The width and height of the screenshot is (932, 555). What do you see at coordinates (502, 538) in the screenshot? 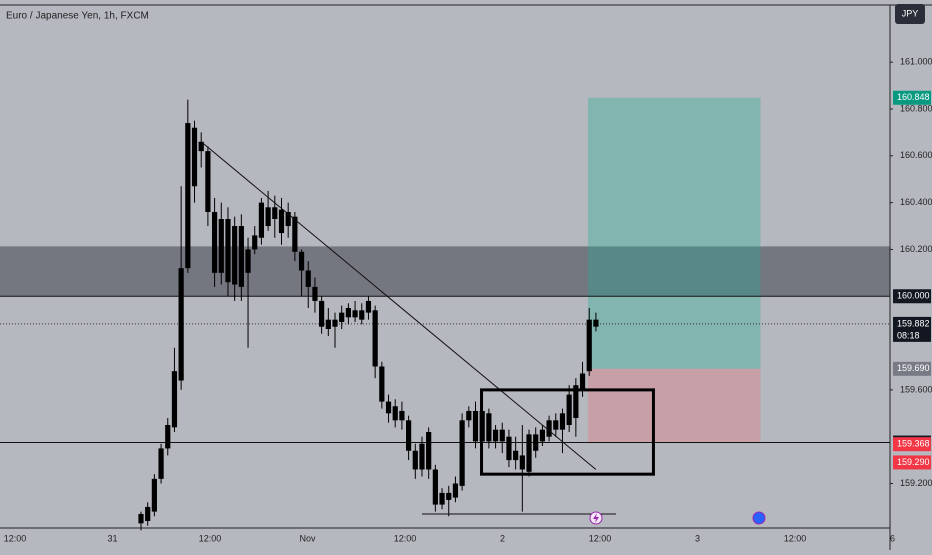
I see `x-tick-label: 2` at bounding box center [502, 538].